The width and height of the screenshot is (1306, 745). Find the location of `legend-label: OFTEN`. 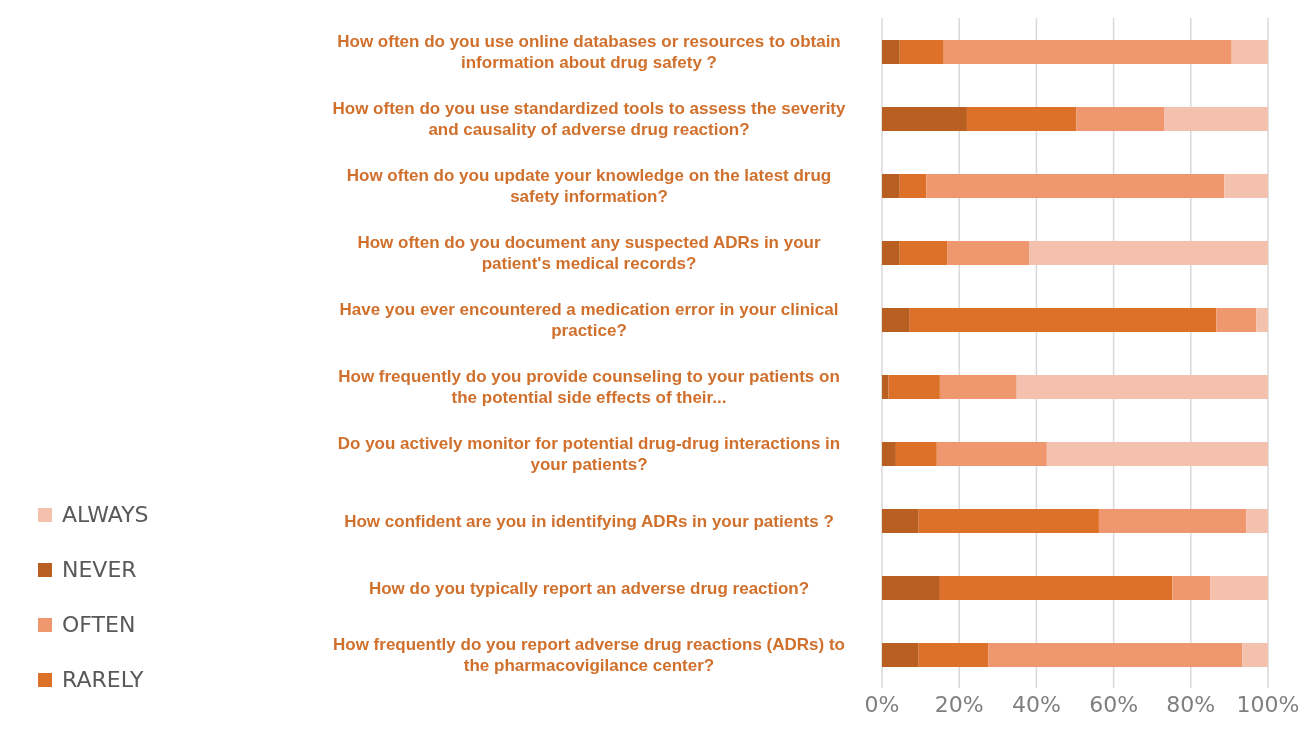

legend-label: OFTEN is located at coordinates (99, 624).